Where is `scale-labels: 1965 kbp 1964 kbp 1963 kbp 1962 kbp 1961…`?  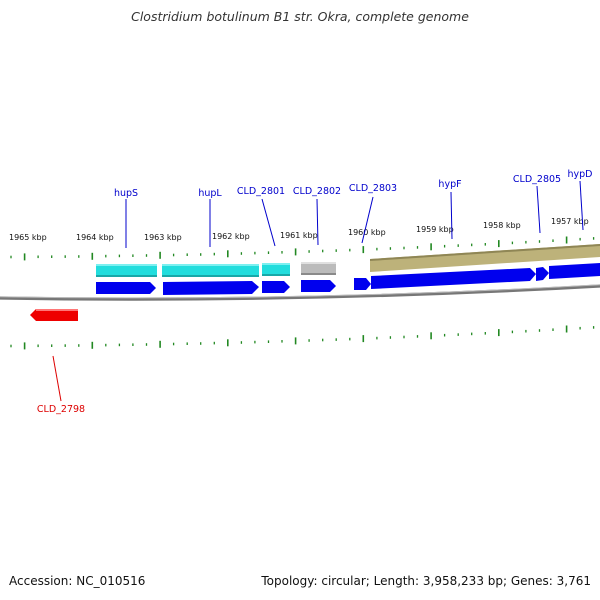
scale-labels: 1965 kbp 1964 kbp 1963 kbp 1962 kbp 1961… is located at coordinates (299, 229).